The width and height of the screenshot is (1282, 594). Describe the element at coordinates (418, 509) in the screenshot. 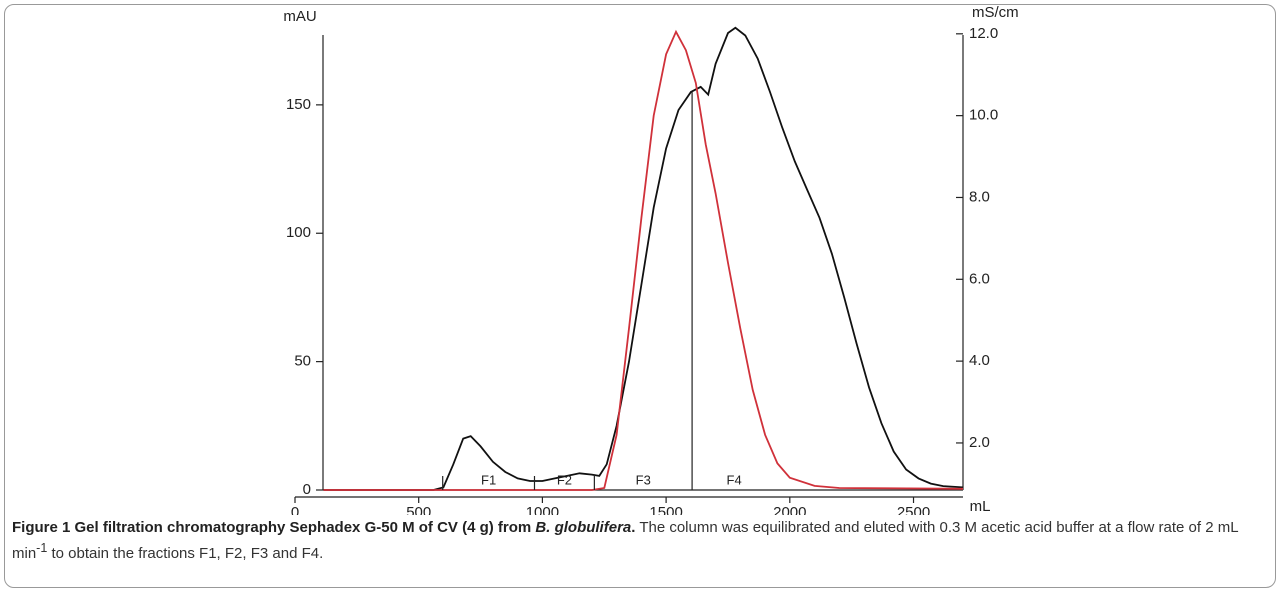

I see `x-tick-label: 500` at that location.